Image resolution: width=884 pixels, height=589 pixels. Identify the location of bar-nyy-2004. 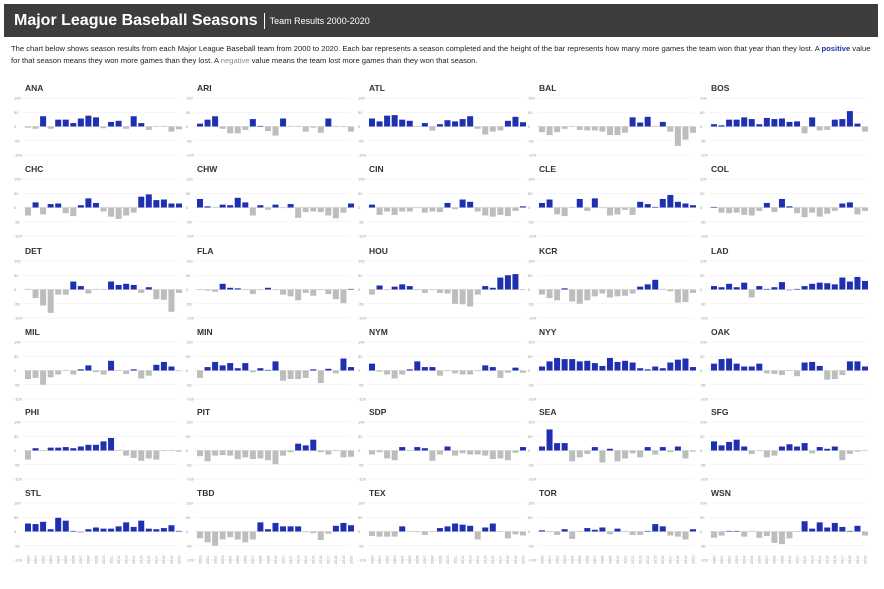
(572, 365).